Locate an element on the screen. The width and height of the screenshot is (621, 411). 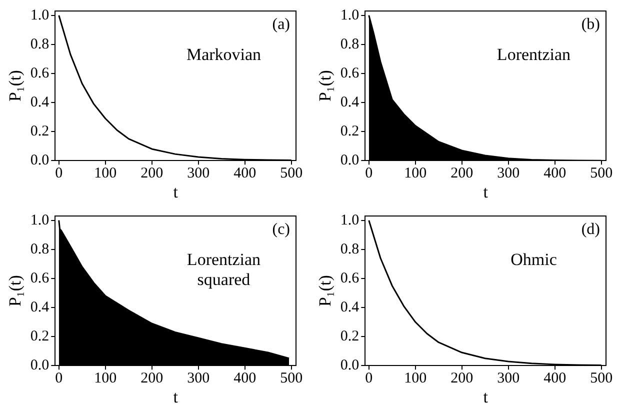
annotation: (d) is located at coordinates (590, 229).